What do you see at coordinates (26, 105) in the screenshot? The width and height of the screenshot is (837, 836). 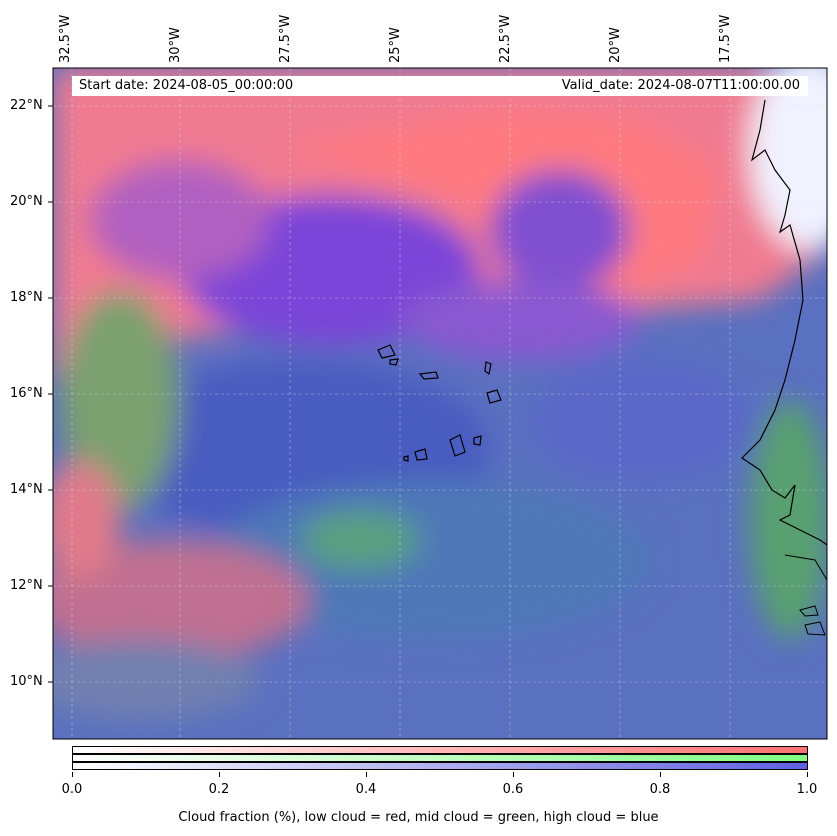 I see `lat-label-22n: 22°N` at bounding box center [26, 105].